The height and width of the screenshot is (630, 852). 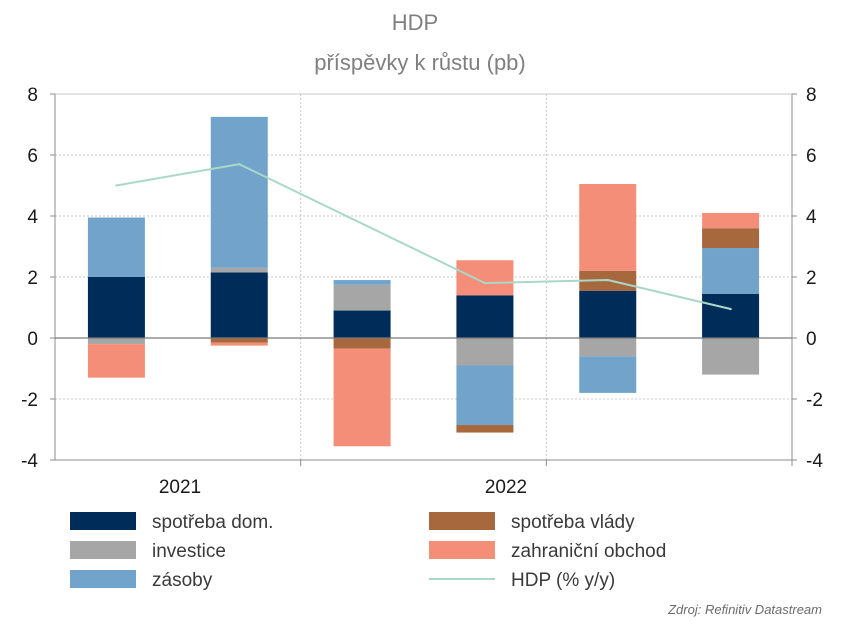 I want to click on y-axis-right: 8 6 4 2 0 -2 -4, so click(x=814, y=278).